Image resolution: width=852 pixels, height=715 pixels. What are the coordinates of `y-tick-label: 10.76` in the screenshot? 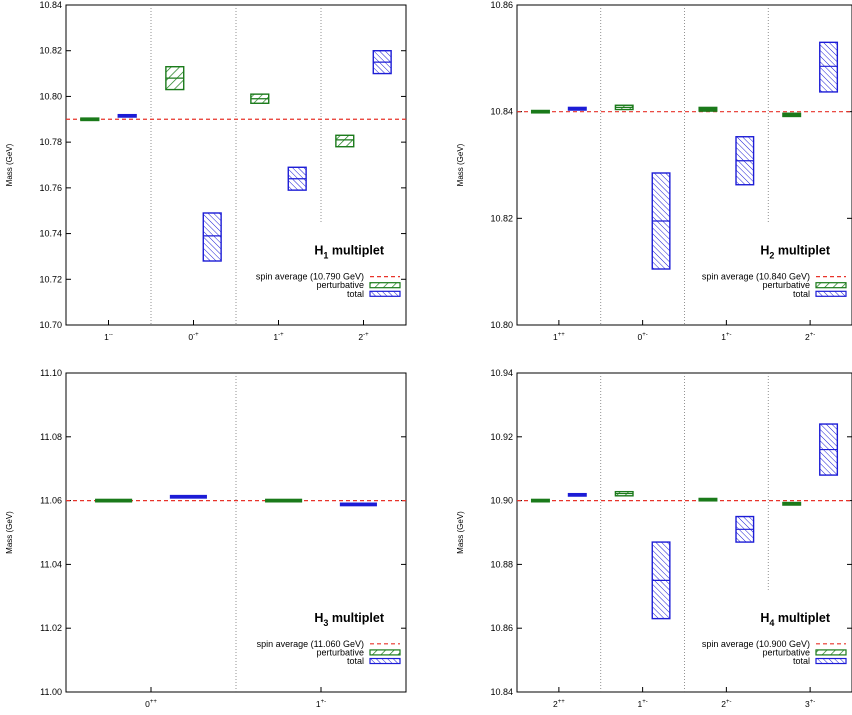 It's located at (50, 188).